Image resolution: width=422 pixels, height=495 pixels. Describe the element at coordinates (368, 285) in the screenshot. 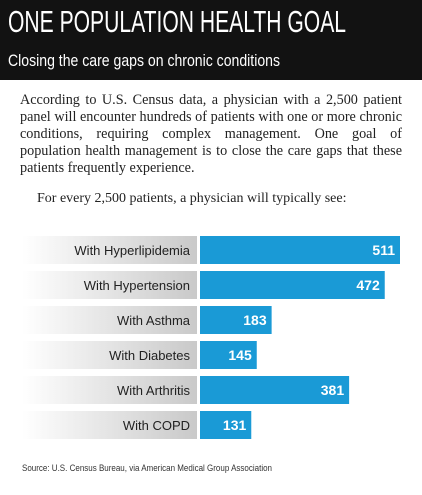

I see `value-label: 472` at that location.